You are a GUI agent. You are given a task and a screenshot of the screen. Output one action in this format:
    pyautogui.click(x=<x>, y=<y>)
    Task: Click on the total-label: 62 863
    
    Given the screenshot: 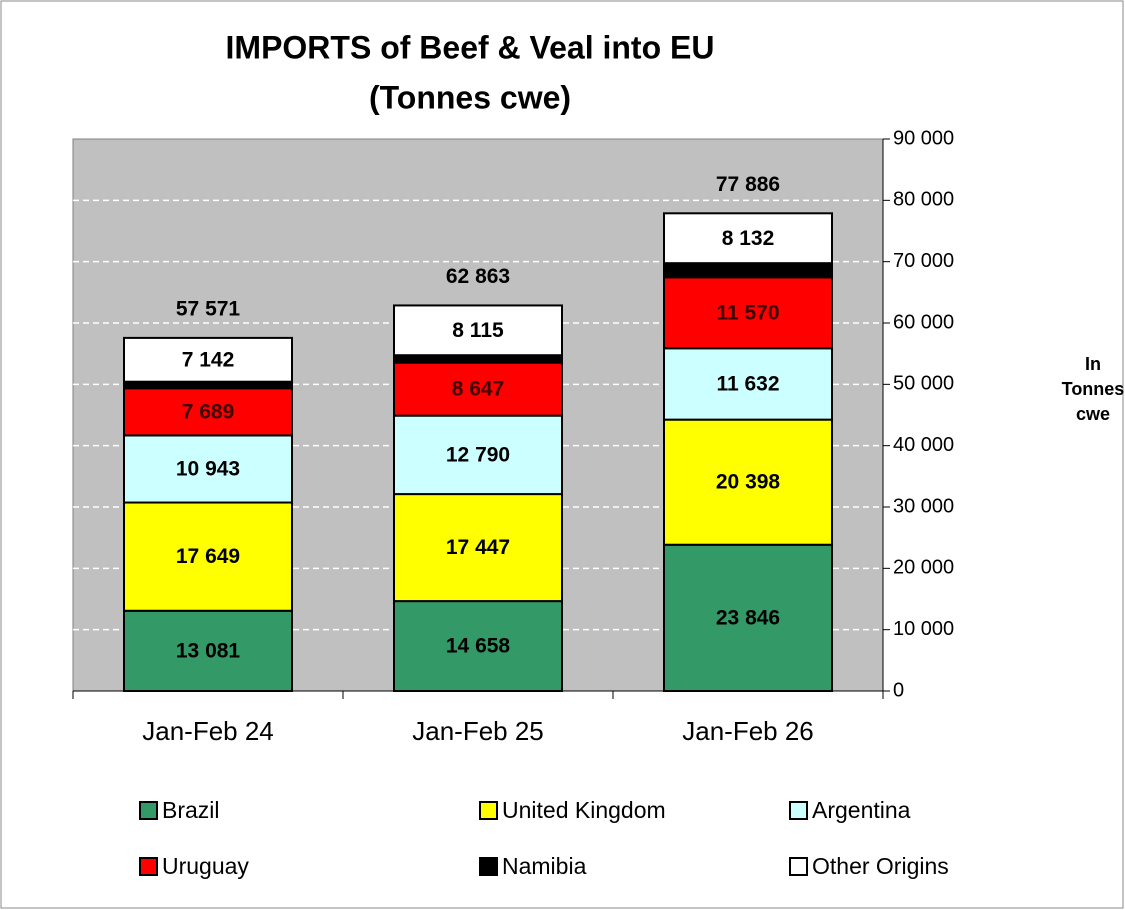 What is the action you would take?
    pyautogui.click(x=478, y=276)
    